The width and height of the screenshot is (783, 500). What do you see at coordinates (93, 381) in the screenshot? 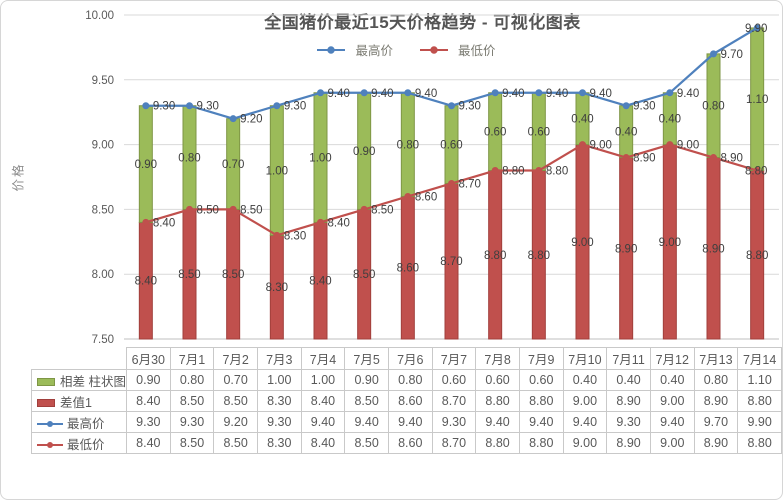
I see `series-label: 相差 柱状图` at bounding box center [93, 381].